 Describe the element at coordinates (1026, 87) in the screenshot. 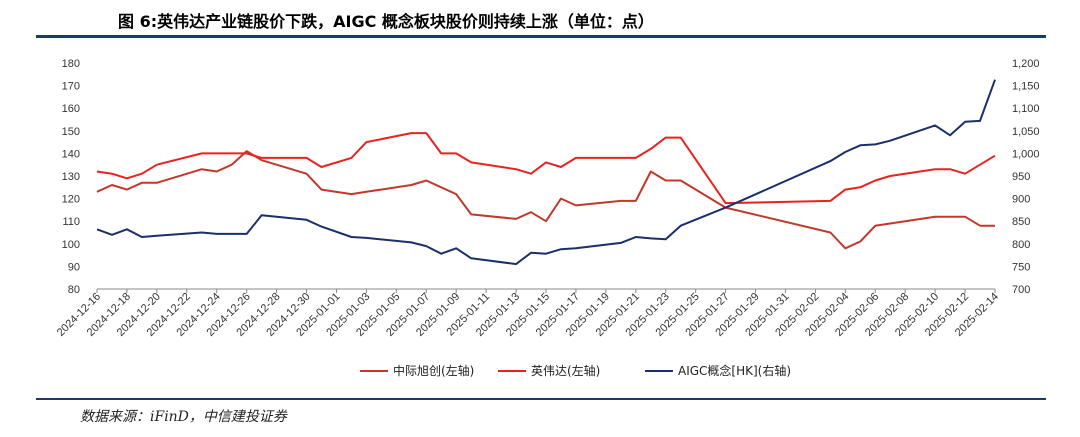

I see `y-right-tick-label: 1,150` at that location.